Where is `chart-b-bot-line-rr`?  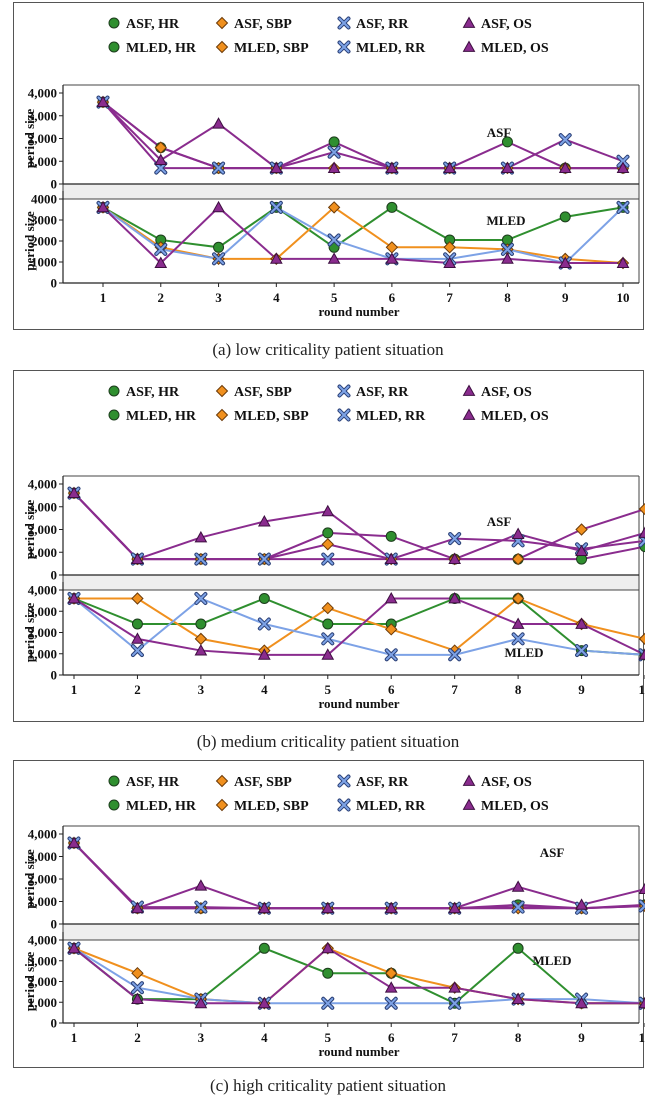 chart-b-bot-line-rr is located at coordinates (359, 626).